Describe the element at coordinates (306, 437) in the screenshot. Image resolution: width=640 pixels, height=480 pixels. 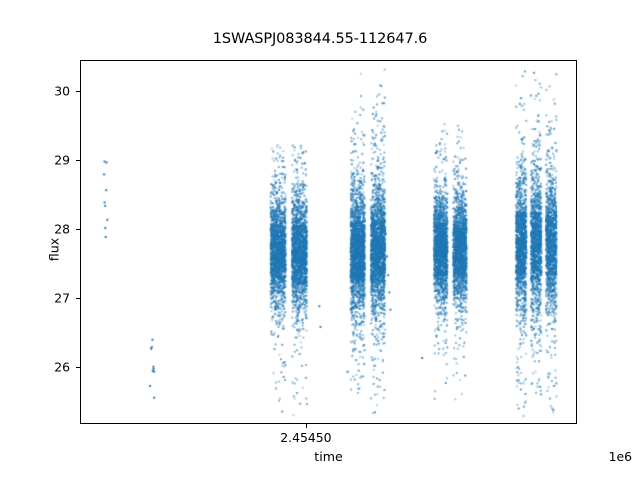
I see `x-tick-label: 2.45450` at that location.